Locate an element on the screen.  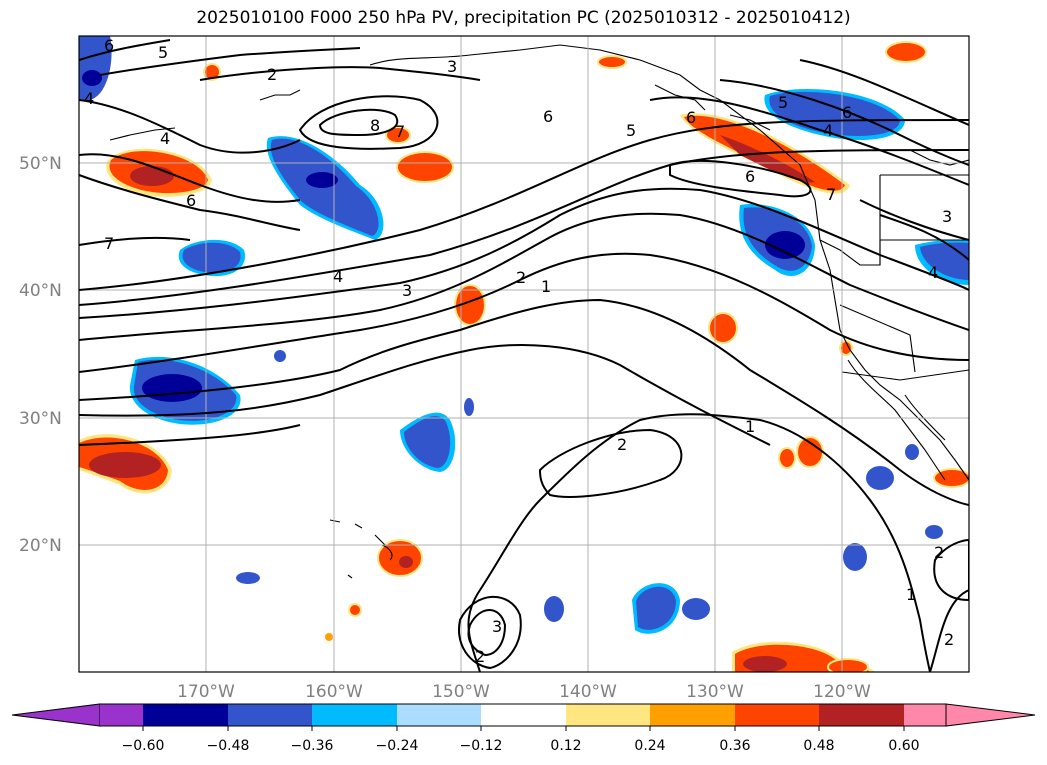
lon-label: 150°W is located at coordinates (461, 692).